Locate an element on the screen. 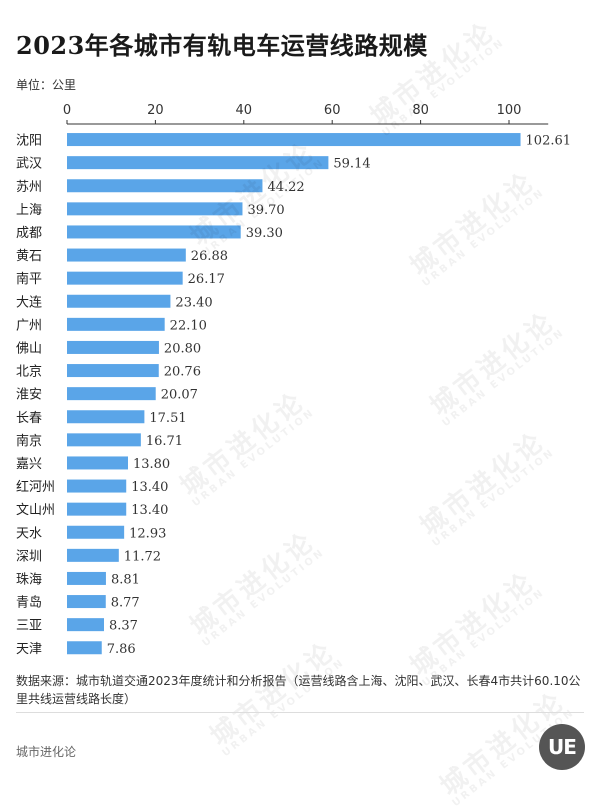  value-label: 26.17 is located at coordinates (206, 279).